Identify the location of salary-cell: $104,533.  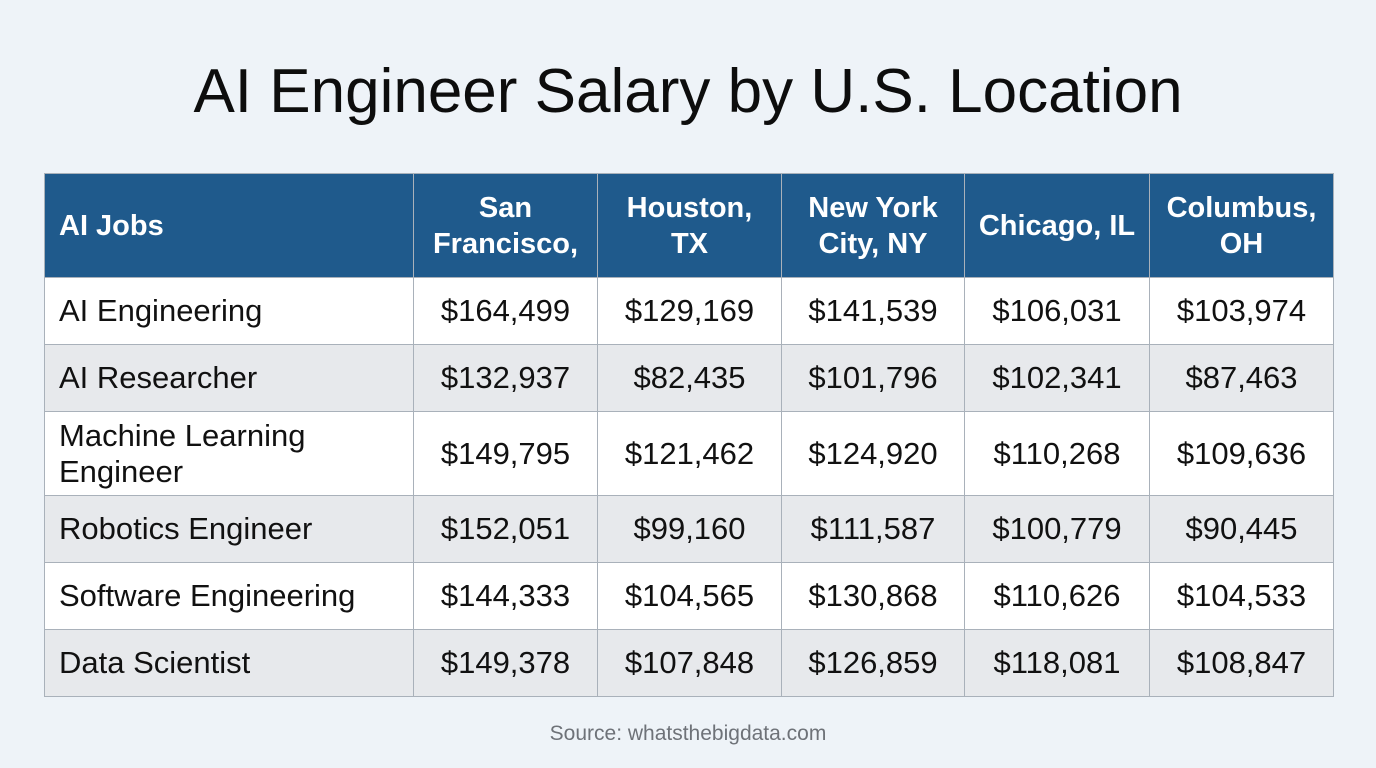
(1241, 596).